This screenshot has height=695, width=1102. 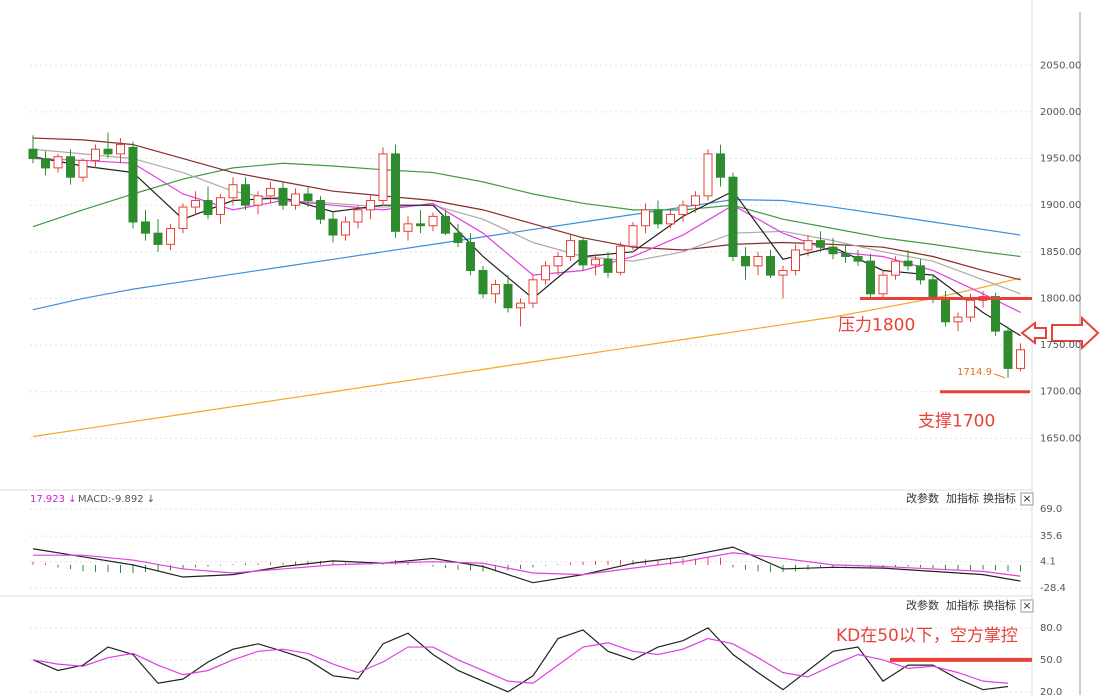 I want to click on y-tick-label: 1650.00, so click(x=1060, y=438).